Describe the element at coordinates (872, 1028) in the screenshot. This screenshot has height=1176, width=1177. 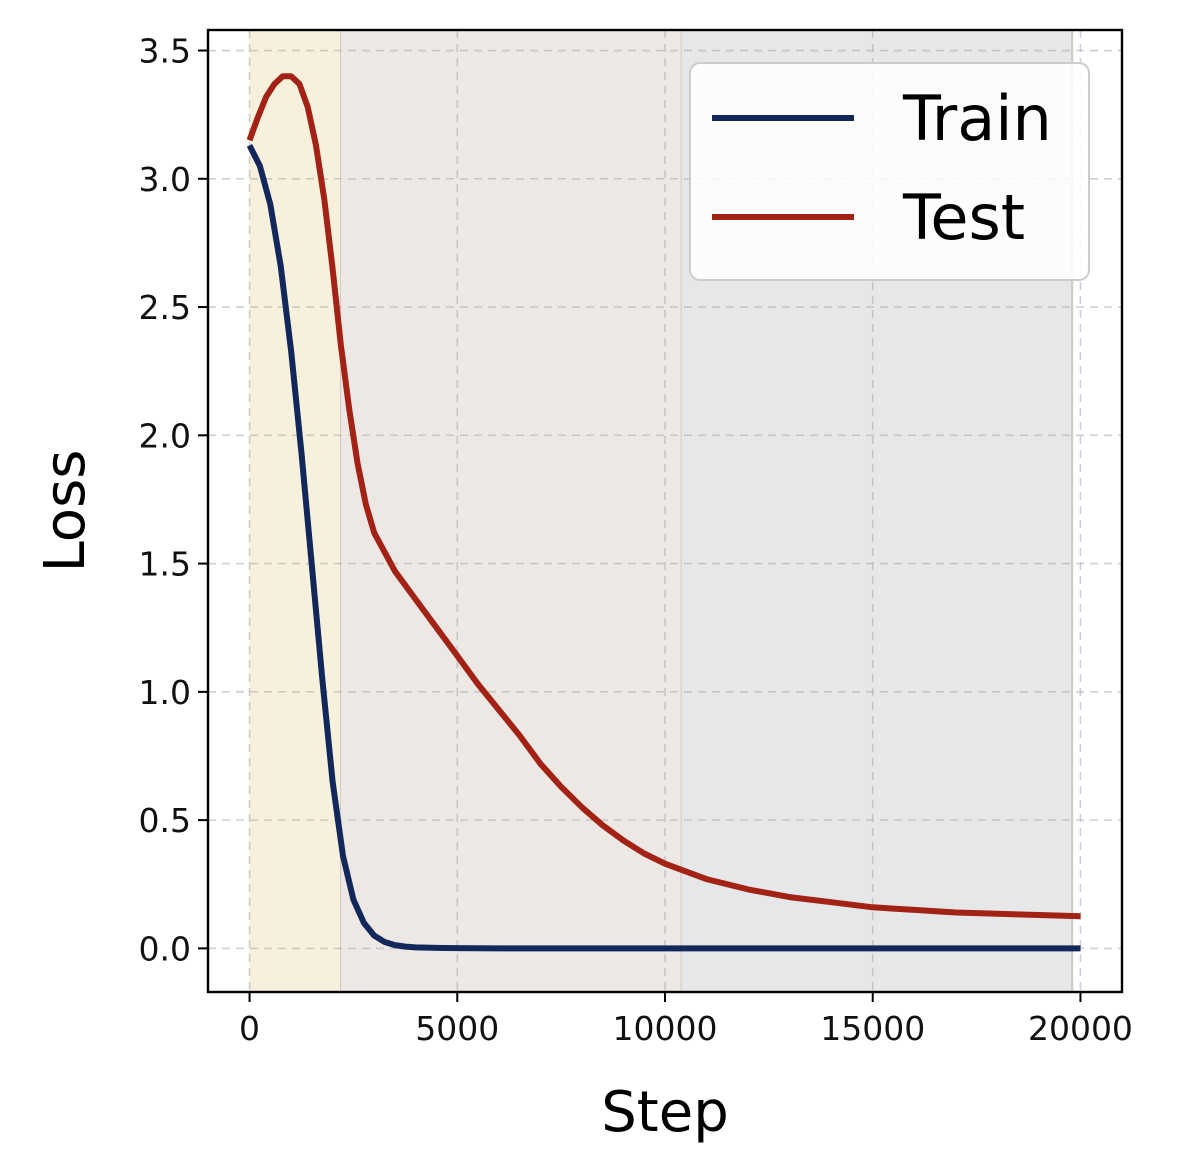
I see `x-tick-label-3: 15000` at that location.